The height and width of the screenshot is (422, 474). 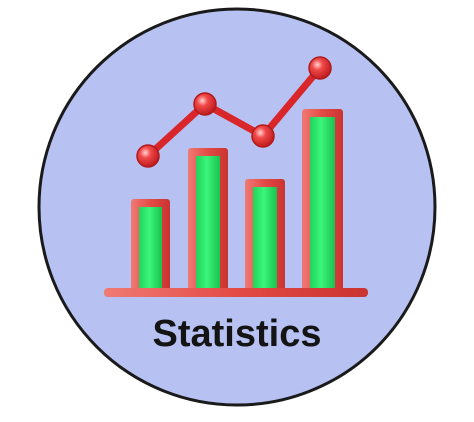 I want to click on chart-baseline, so click(x=236, y=292).